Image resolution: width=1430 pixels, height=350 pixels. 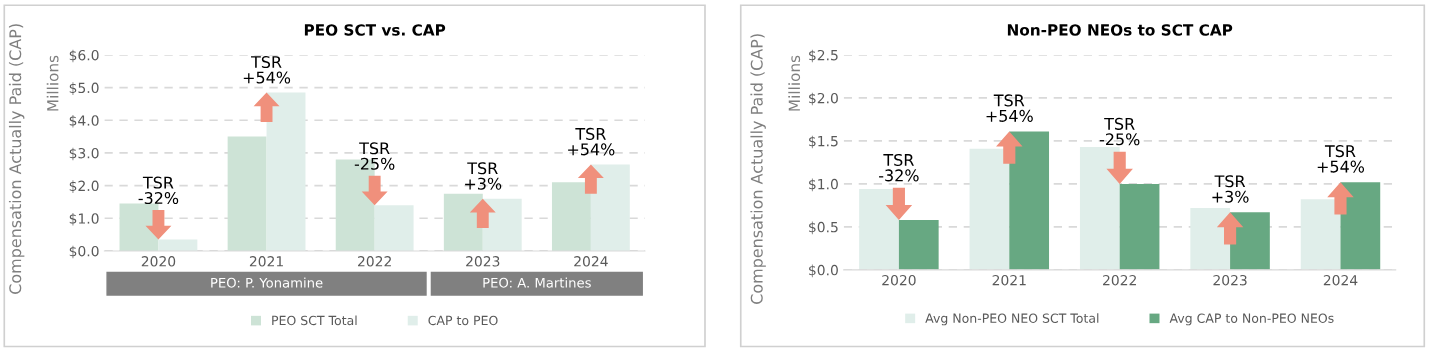 I want to click on chart-title: Non-PEO NEOs to SCT CAP, so click(x=1120, y=30).